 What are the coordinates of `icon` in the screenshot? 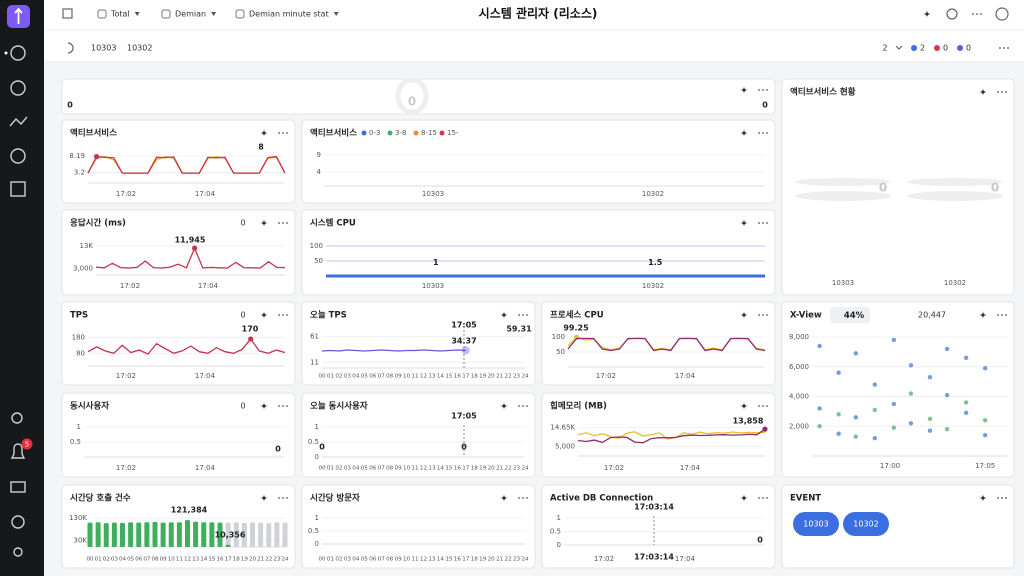 It's located at (67, 13).